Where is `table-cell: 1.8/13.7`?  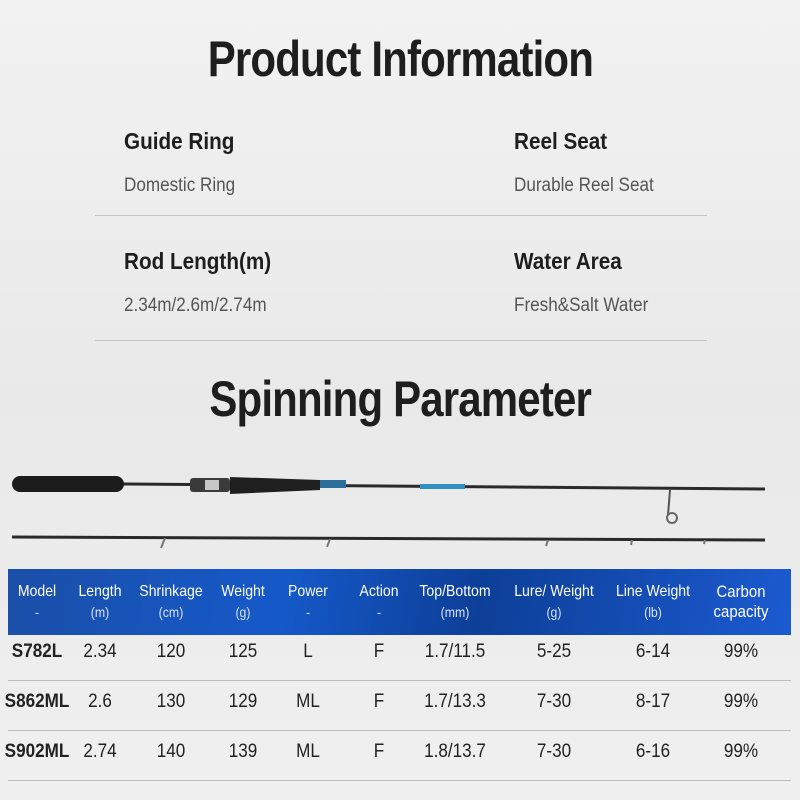
table-cell: 1.8/13.7 is located at coordinates (455, 751).